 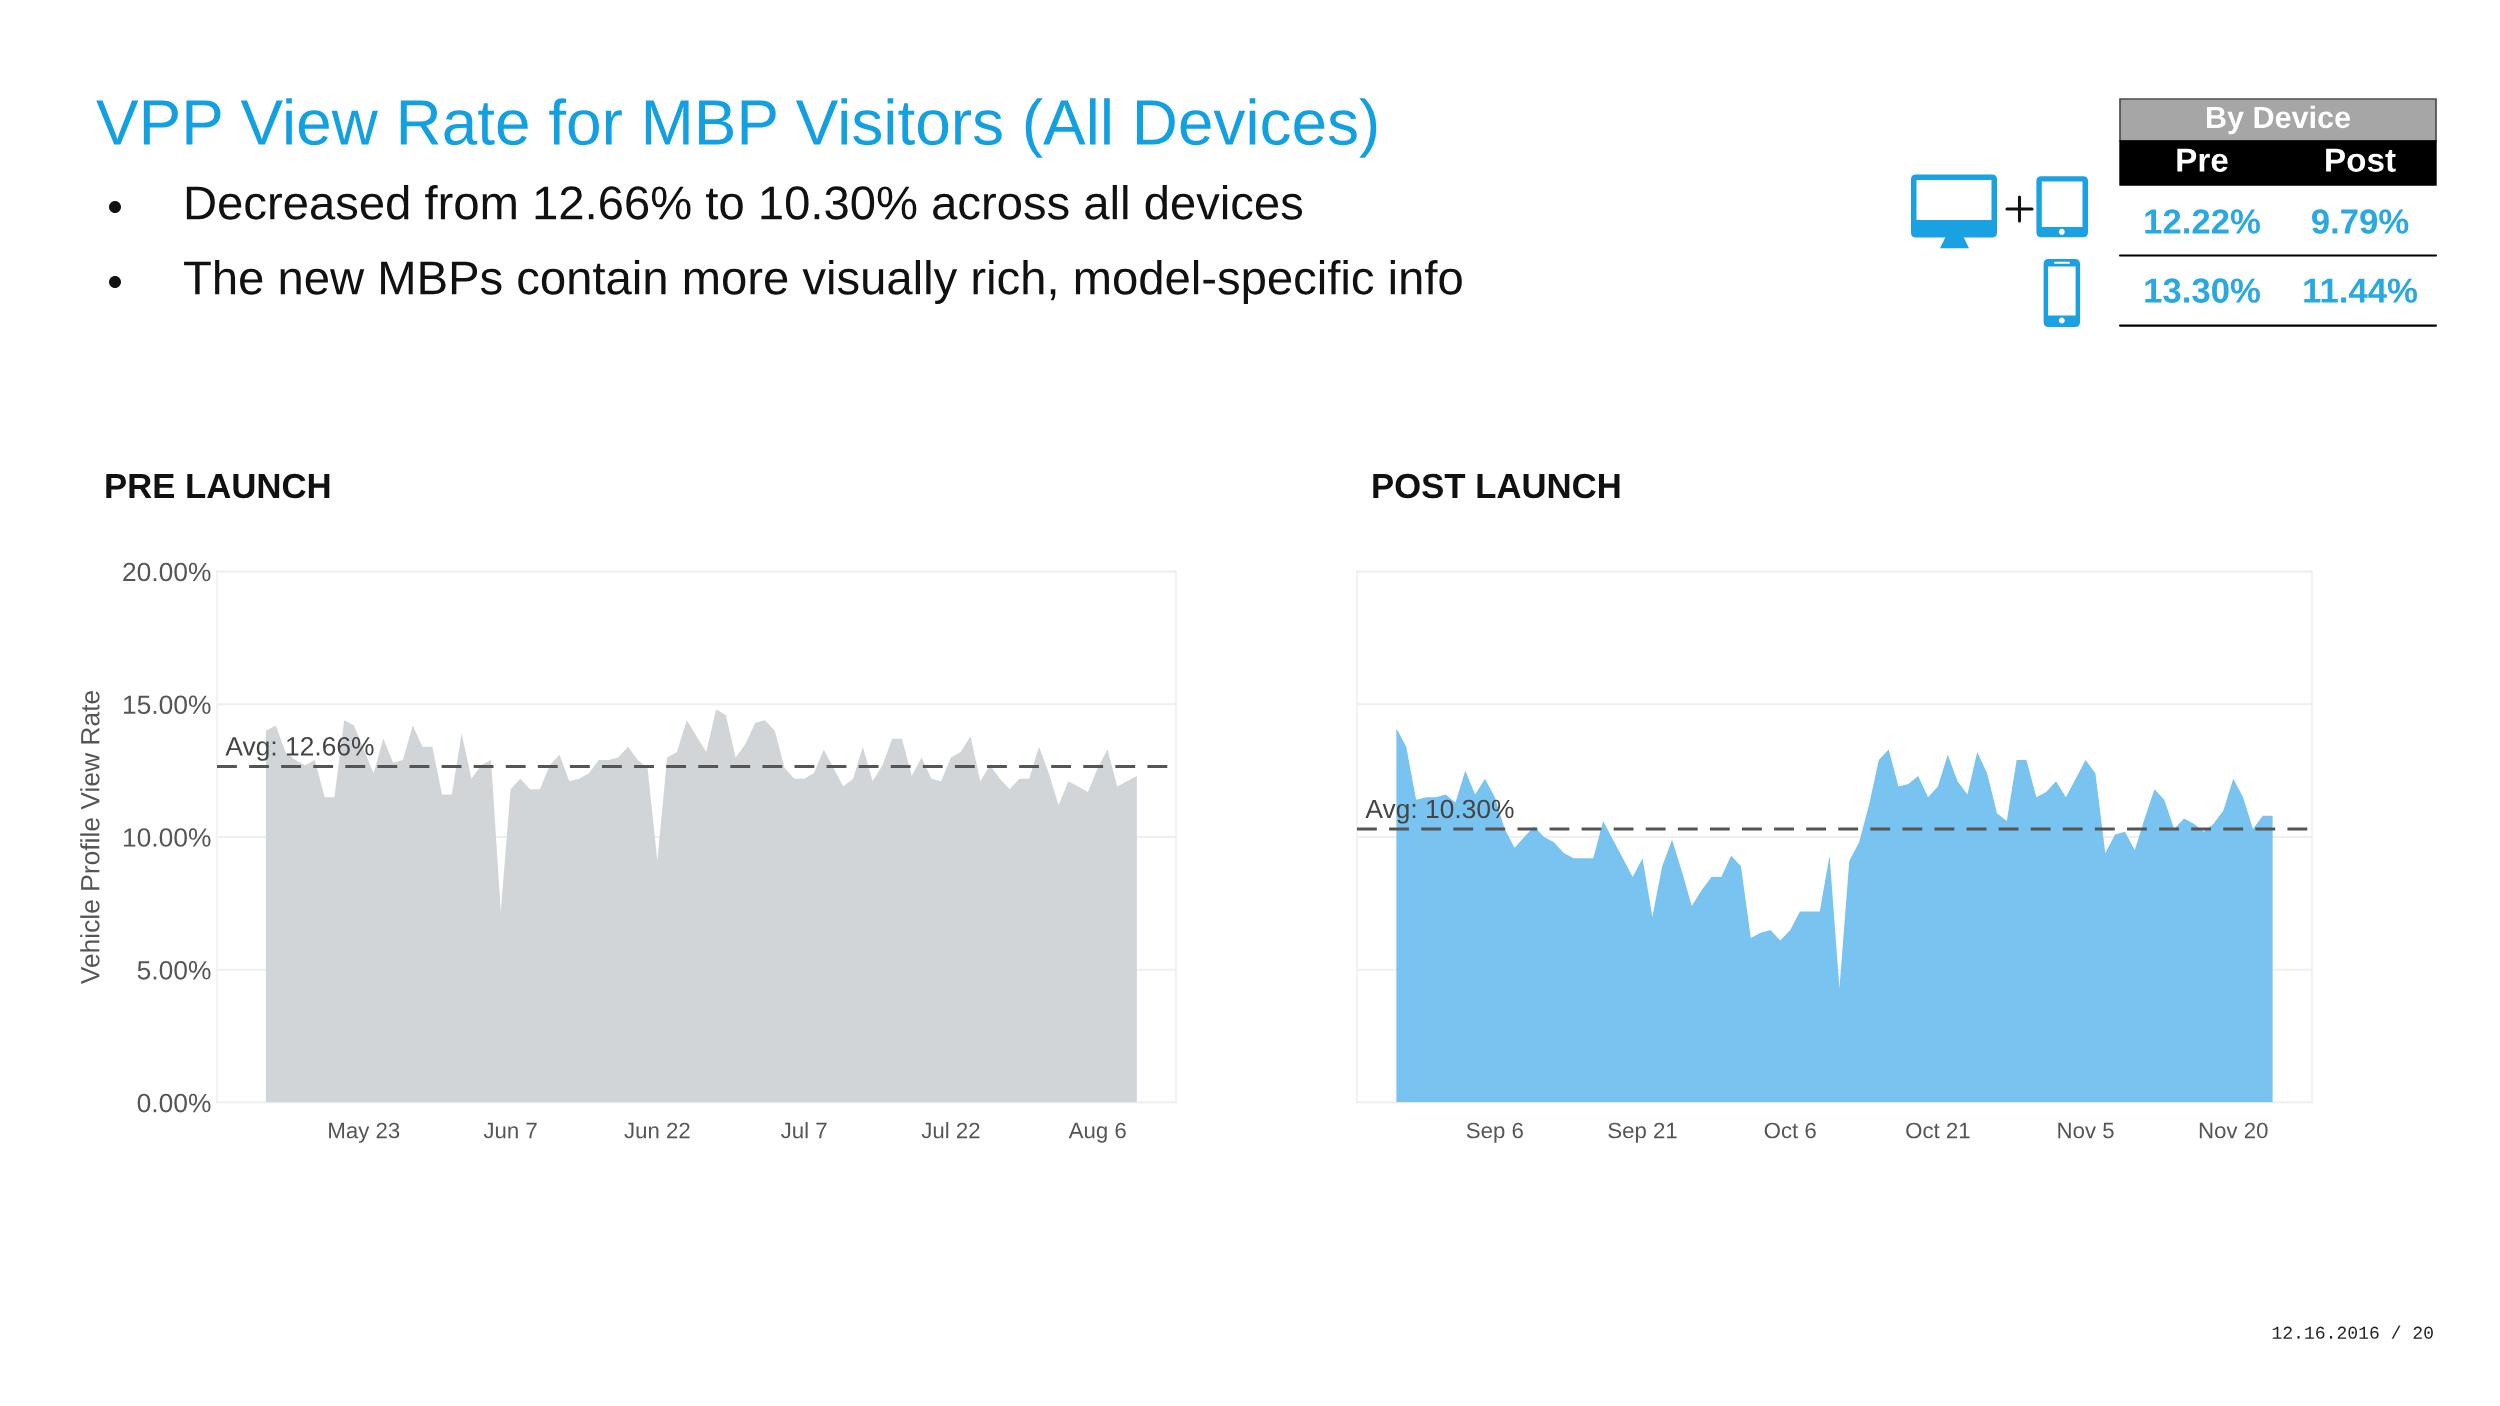 I want to click on x-tick-label: Oct 21, so click(x=1938, y=1130).